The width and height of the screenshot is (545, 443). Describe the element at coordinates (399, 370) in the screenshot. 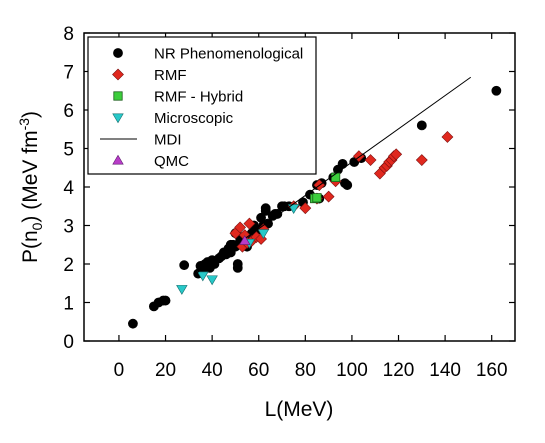

I see `x-tick-label: 120` at that location.